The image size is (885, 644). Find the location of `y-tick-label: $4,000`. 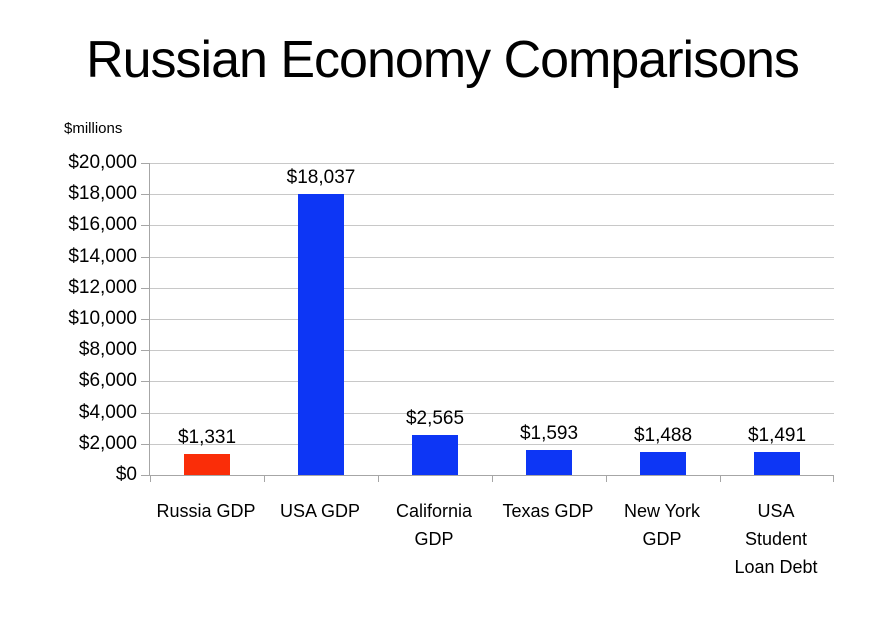

y-tick-label: $4,000 is located at coordinates (107, 412).